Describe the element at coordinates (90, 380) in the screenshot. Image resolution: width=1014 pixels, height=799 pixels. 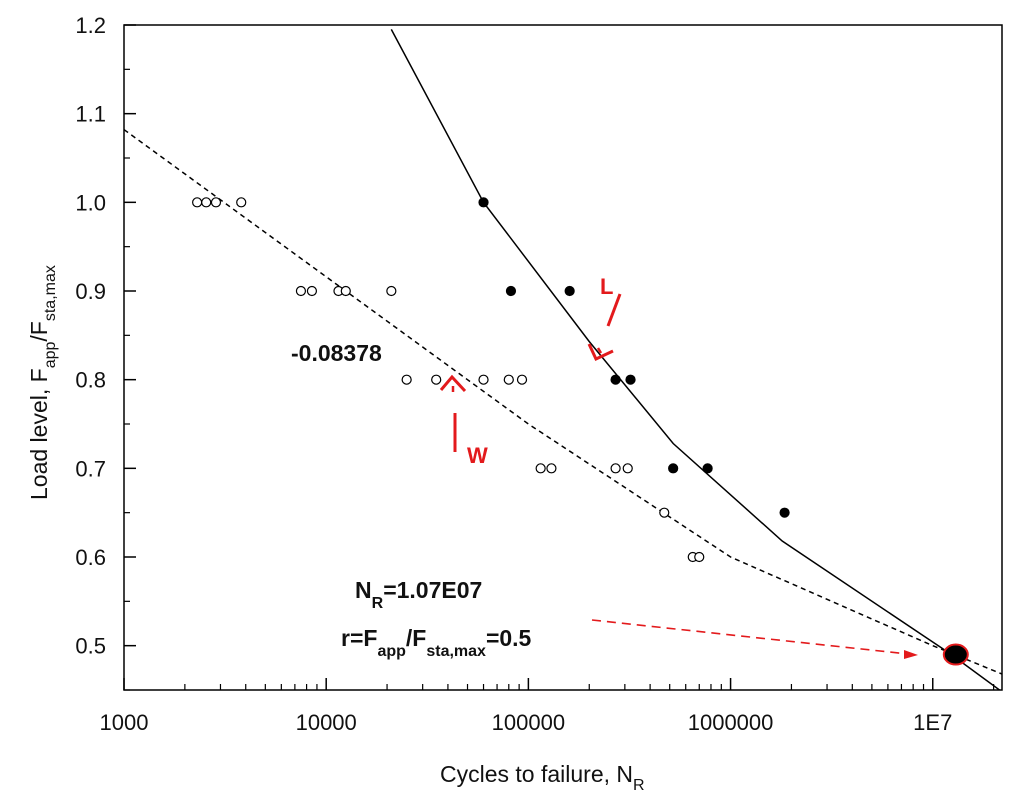
I see `y-tick-label: 0.8` at that location.